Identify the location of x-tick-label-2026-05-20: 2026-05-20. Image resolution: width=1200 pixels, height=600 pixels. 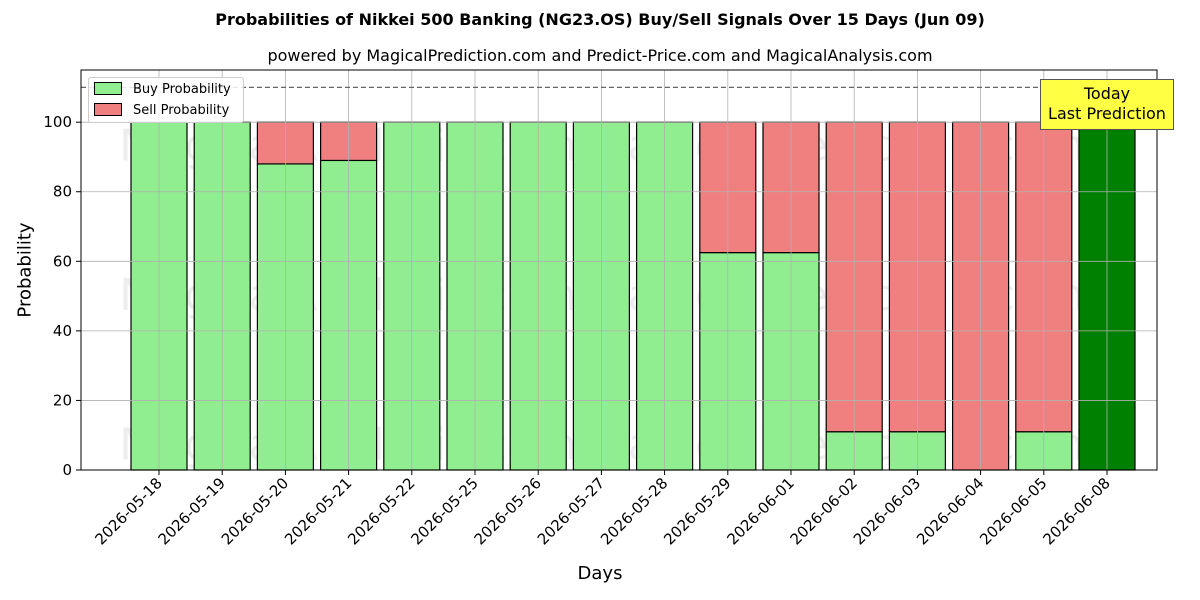
(255, 511).